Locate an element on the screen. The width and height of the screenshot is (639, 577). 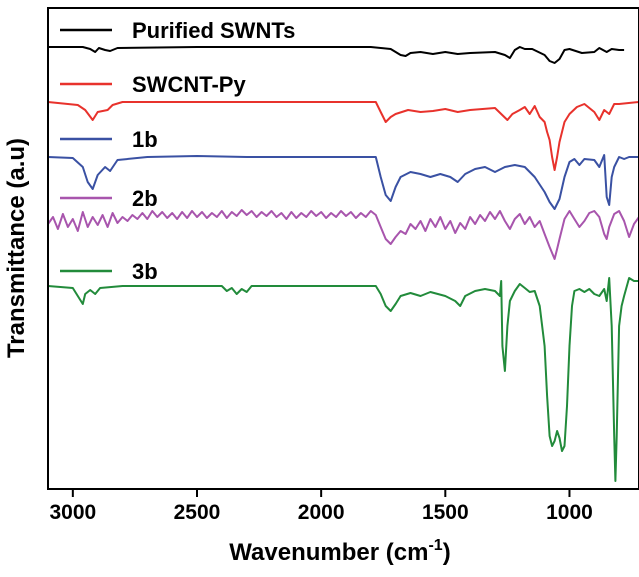
legend-label: 1b is located at coordinates (145, 139).